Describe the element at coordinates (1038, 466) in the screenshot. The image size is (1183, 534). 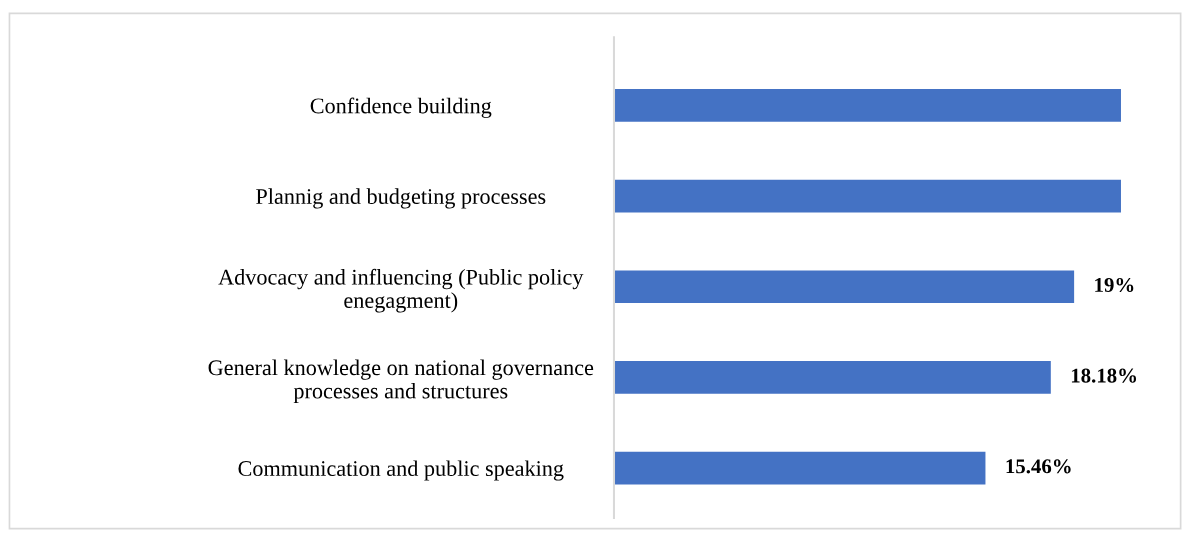
I see `data-label: 15.46%` at that location.